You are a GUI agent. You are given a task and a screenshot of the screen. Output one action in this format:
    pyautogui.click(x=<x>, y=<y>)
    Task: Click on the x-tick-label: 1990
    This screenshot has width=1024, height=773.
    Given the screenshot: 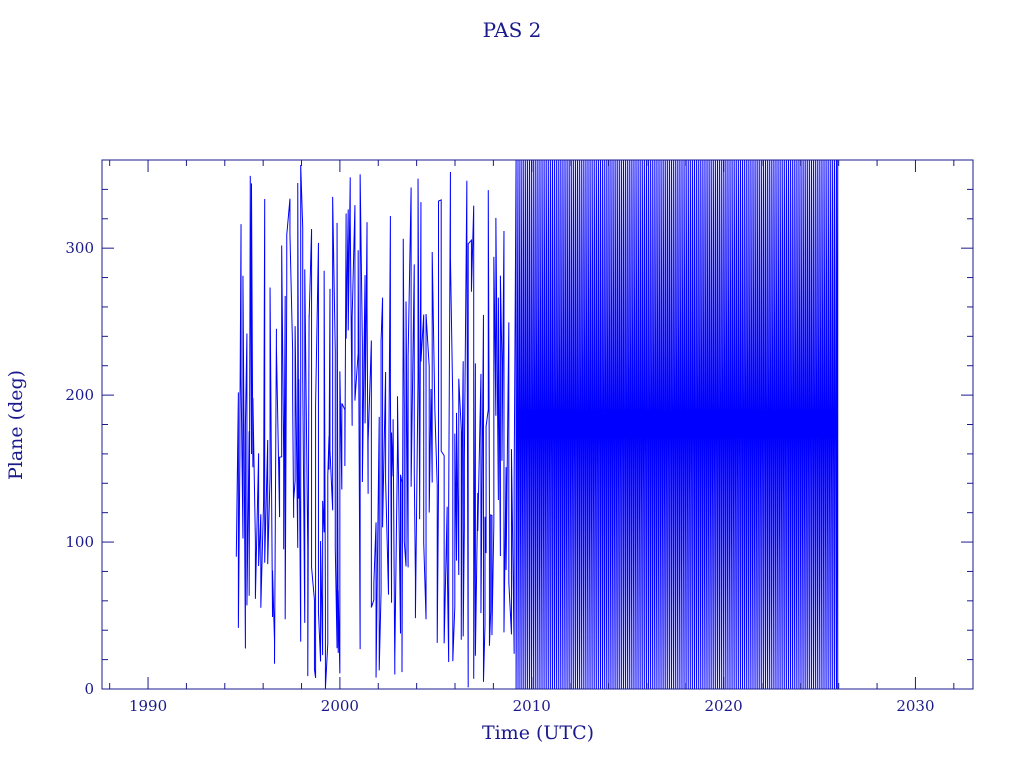 What is the action you would take?
    pyautogui.click(x=148, y=706)
    